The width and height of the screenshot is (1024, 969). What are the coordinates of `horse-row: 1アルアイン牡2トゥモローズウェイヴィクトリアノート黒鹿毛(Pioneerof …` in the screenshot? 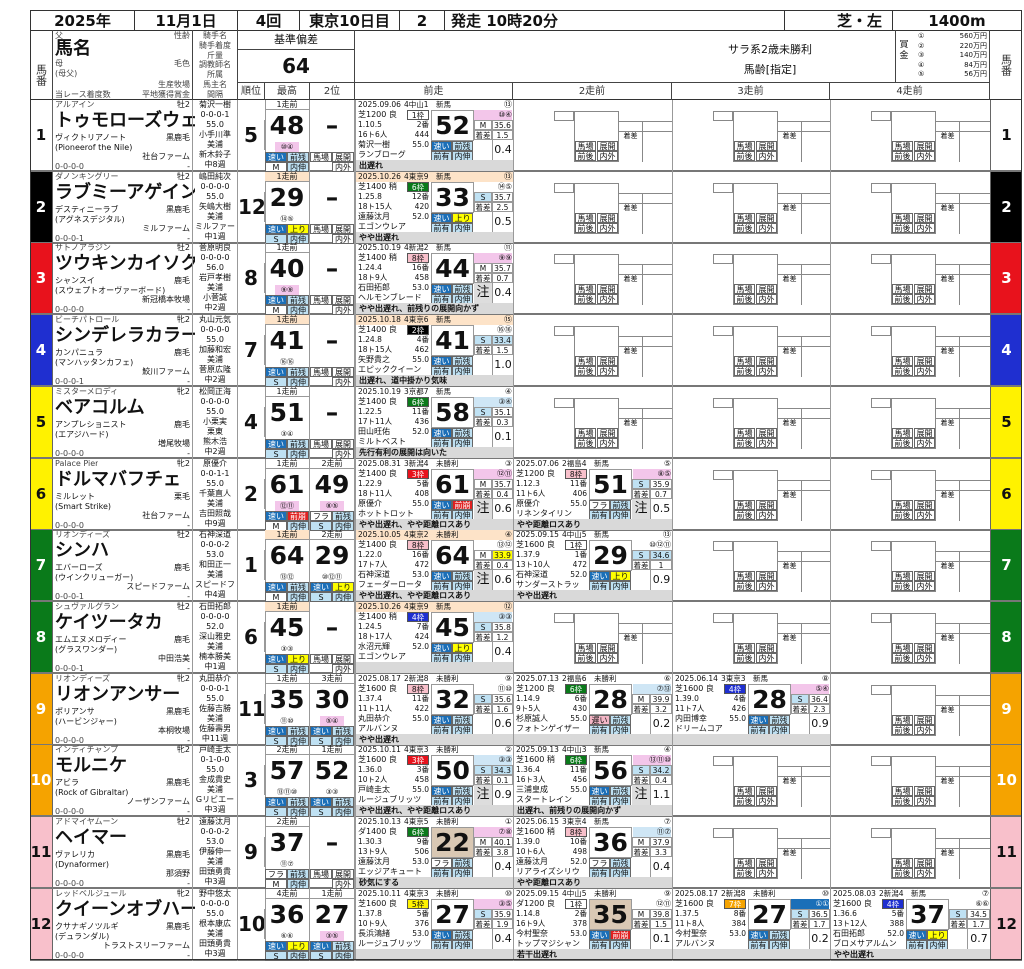 It's located at (526, 136).